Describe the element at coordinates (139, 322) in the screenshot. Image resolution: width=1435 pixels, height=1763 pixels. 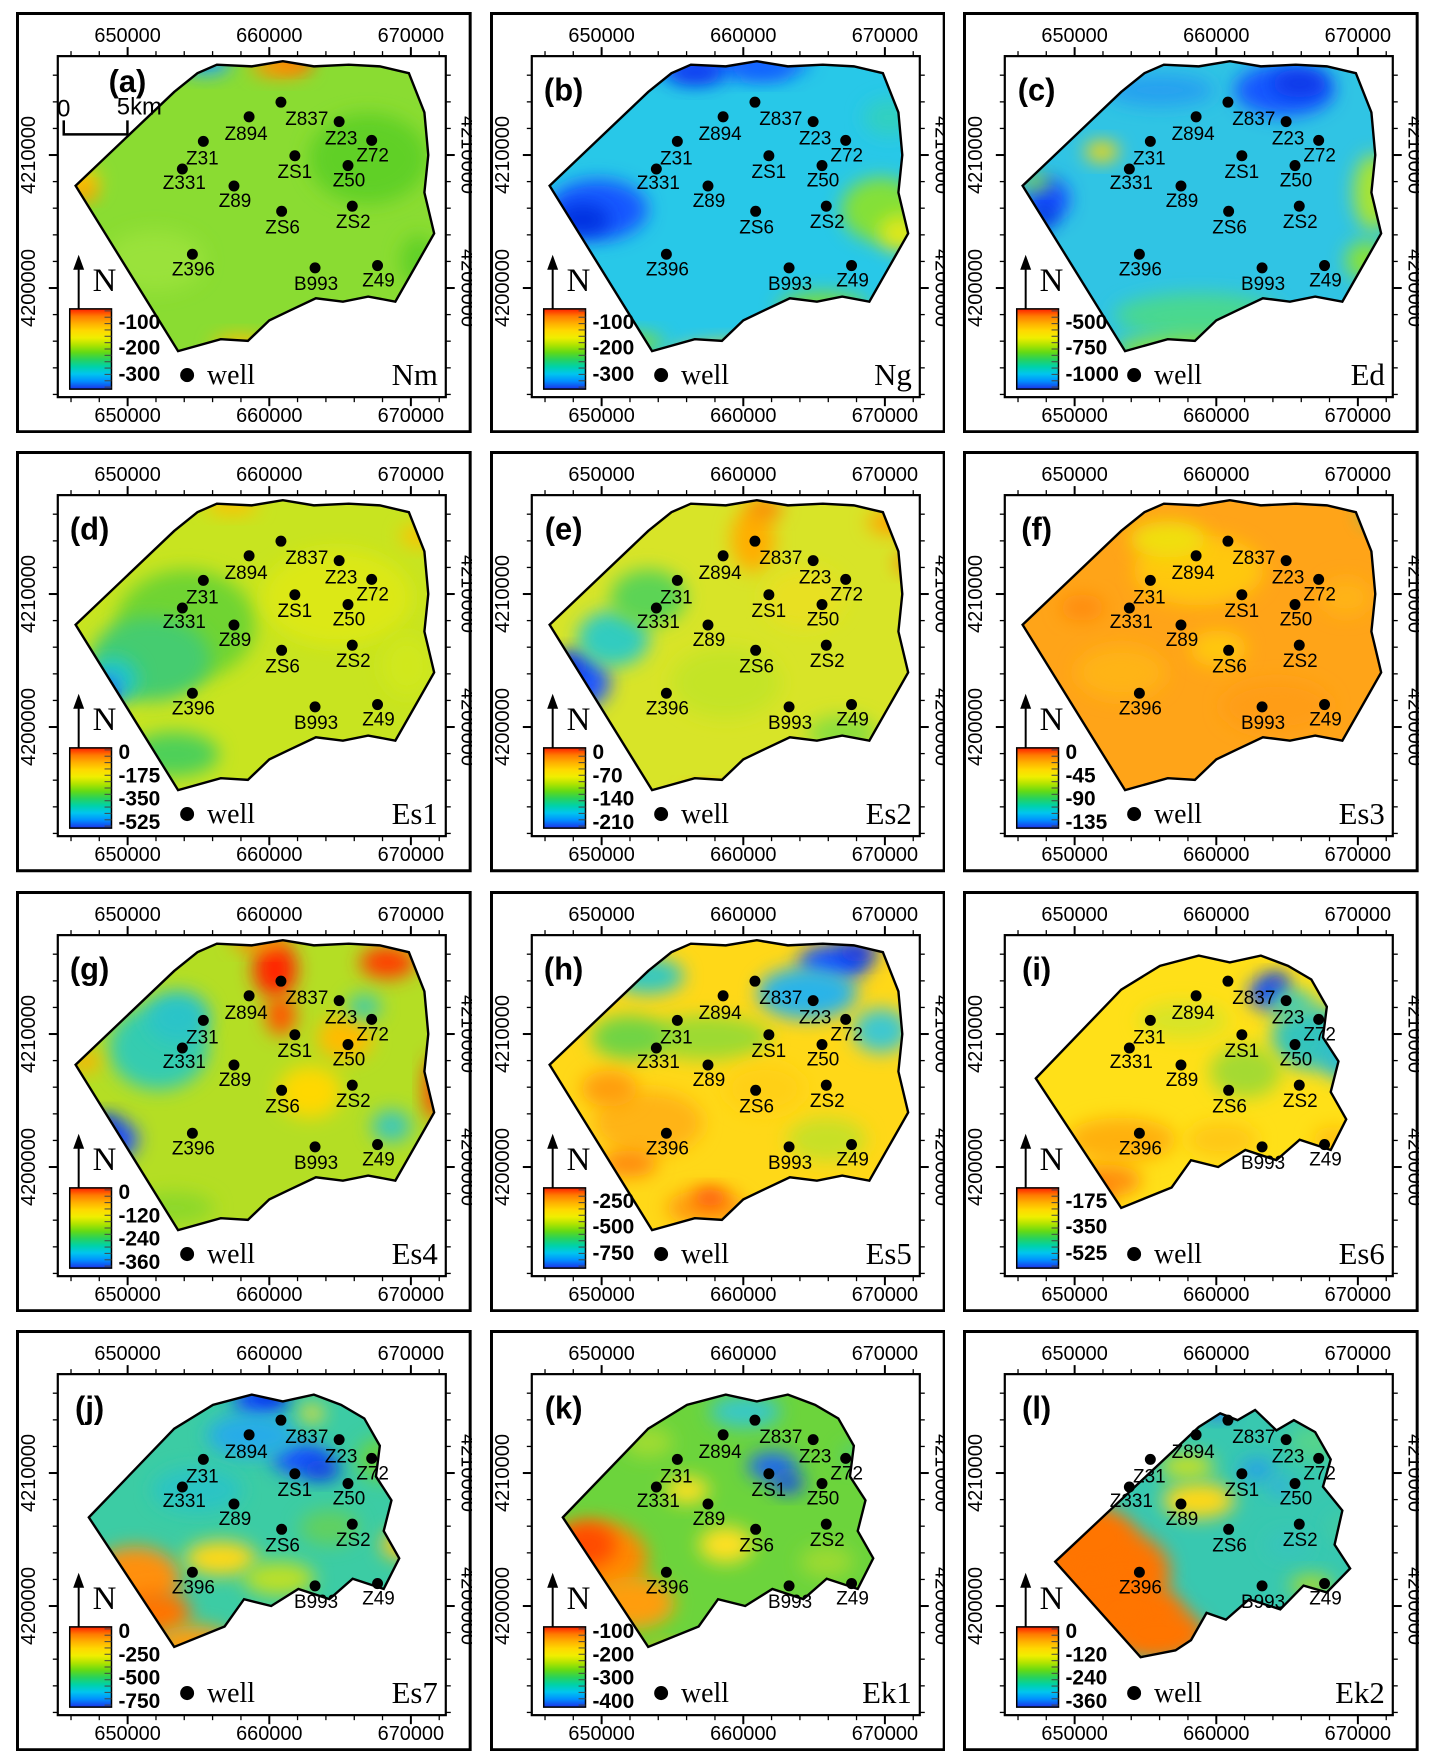
I see `legend-tick-label: -100` at that location.